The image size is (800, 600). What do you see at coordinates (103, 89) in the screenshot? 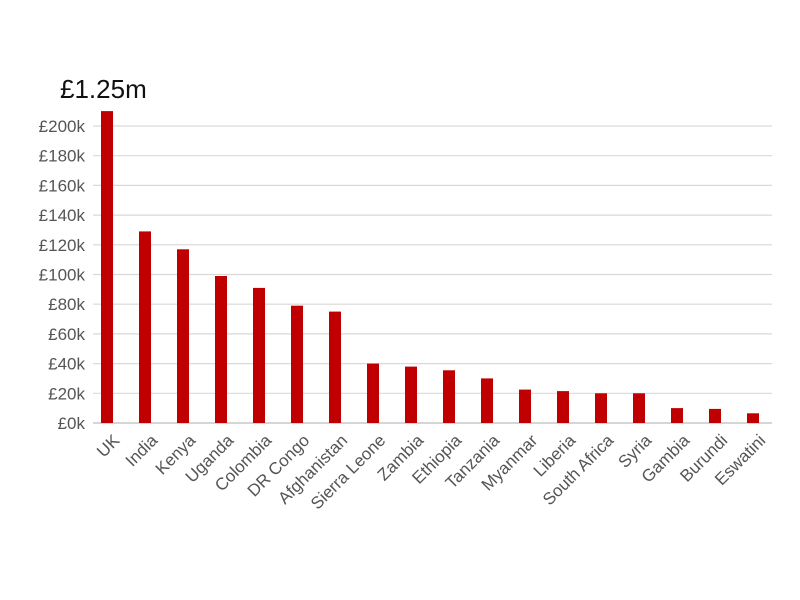
I see `chart-headline: £1.25m` at bounding box center [103, 89].